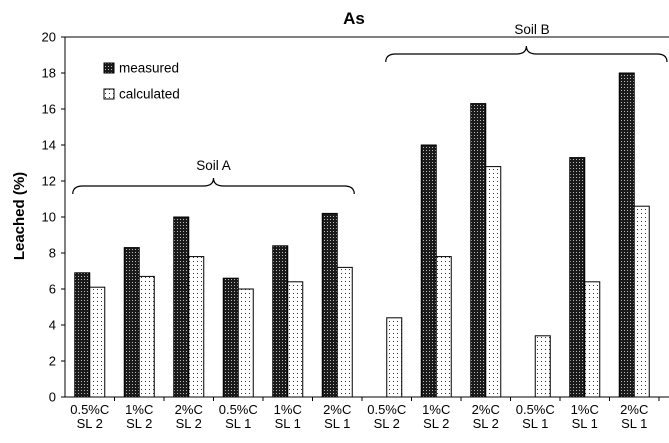 This screenshot has height=443, width=669. Describe the element at coordinates (531, 29) in the screenshot. I see `group-label-soil-b: Soil B` at that location.